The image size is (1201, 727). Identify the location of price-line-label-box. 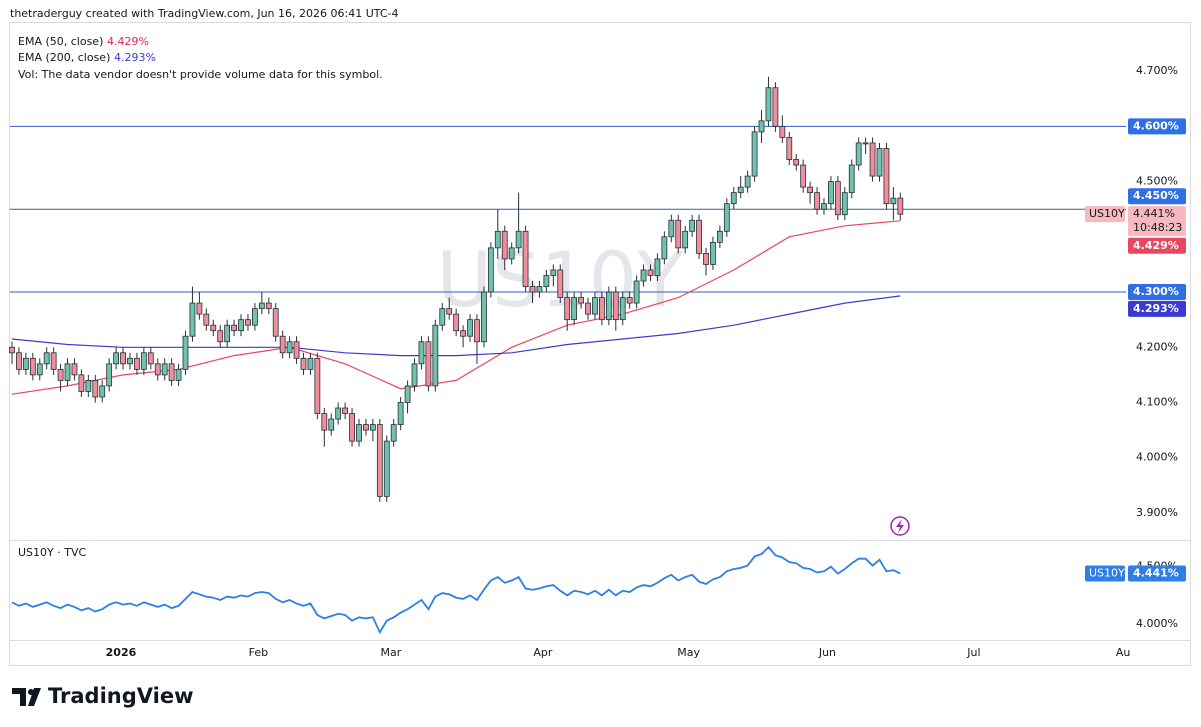
(1157, 196).